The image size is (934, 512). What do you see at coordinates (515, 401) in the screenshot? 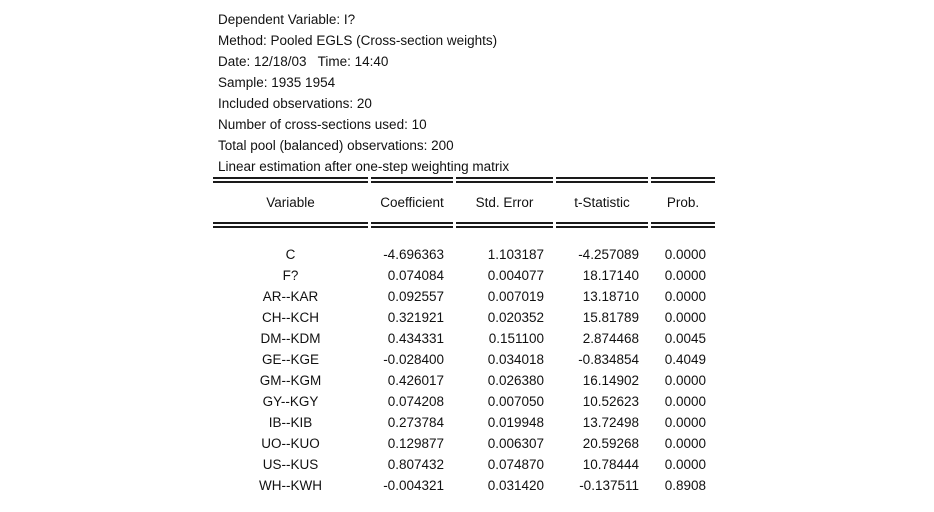
I see `cell-value: 0.007050` at bounding box center [515, 401].